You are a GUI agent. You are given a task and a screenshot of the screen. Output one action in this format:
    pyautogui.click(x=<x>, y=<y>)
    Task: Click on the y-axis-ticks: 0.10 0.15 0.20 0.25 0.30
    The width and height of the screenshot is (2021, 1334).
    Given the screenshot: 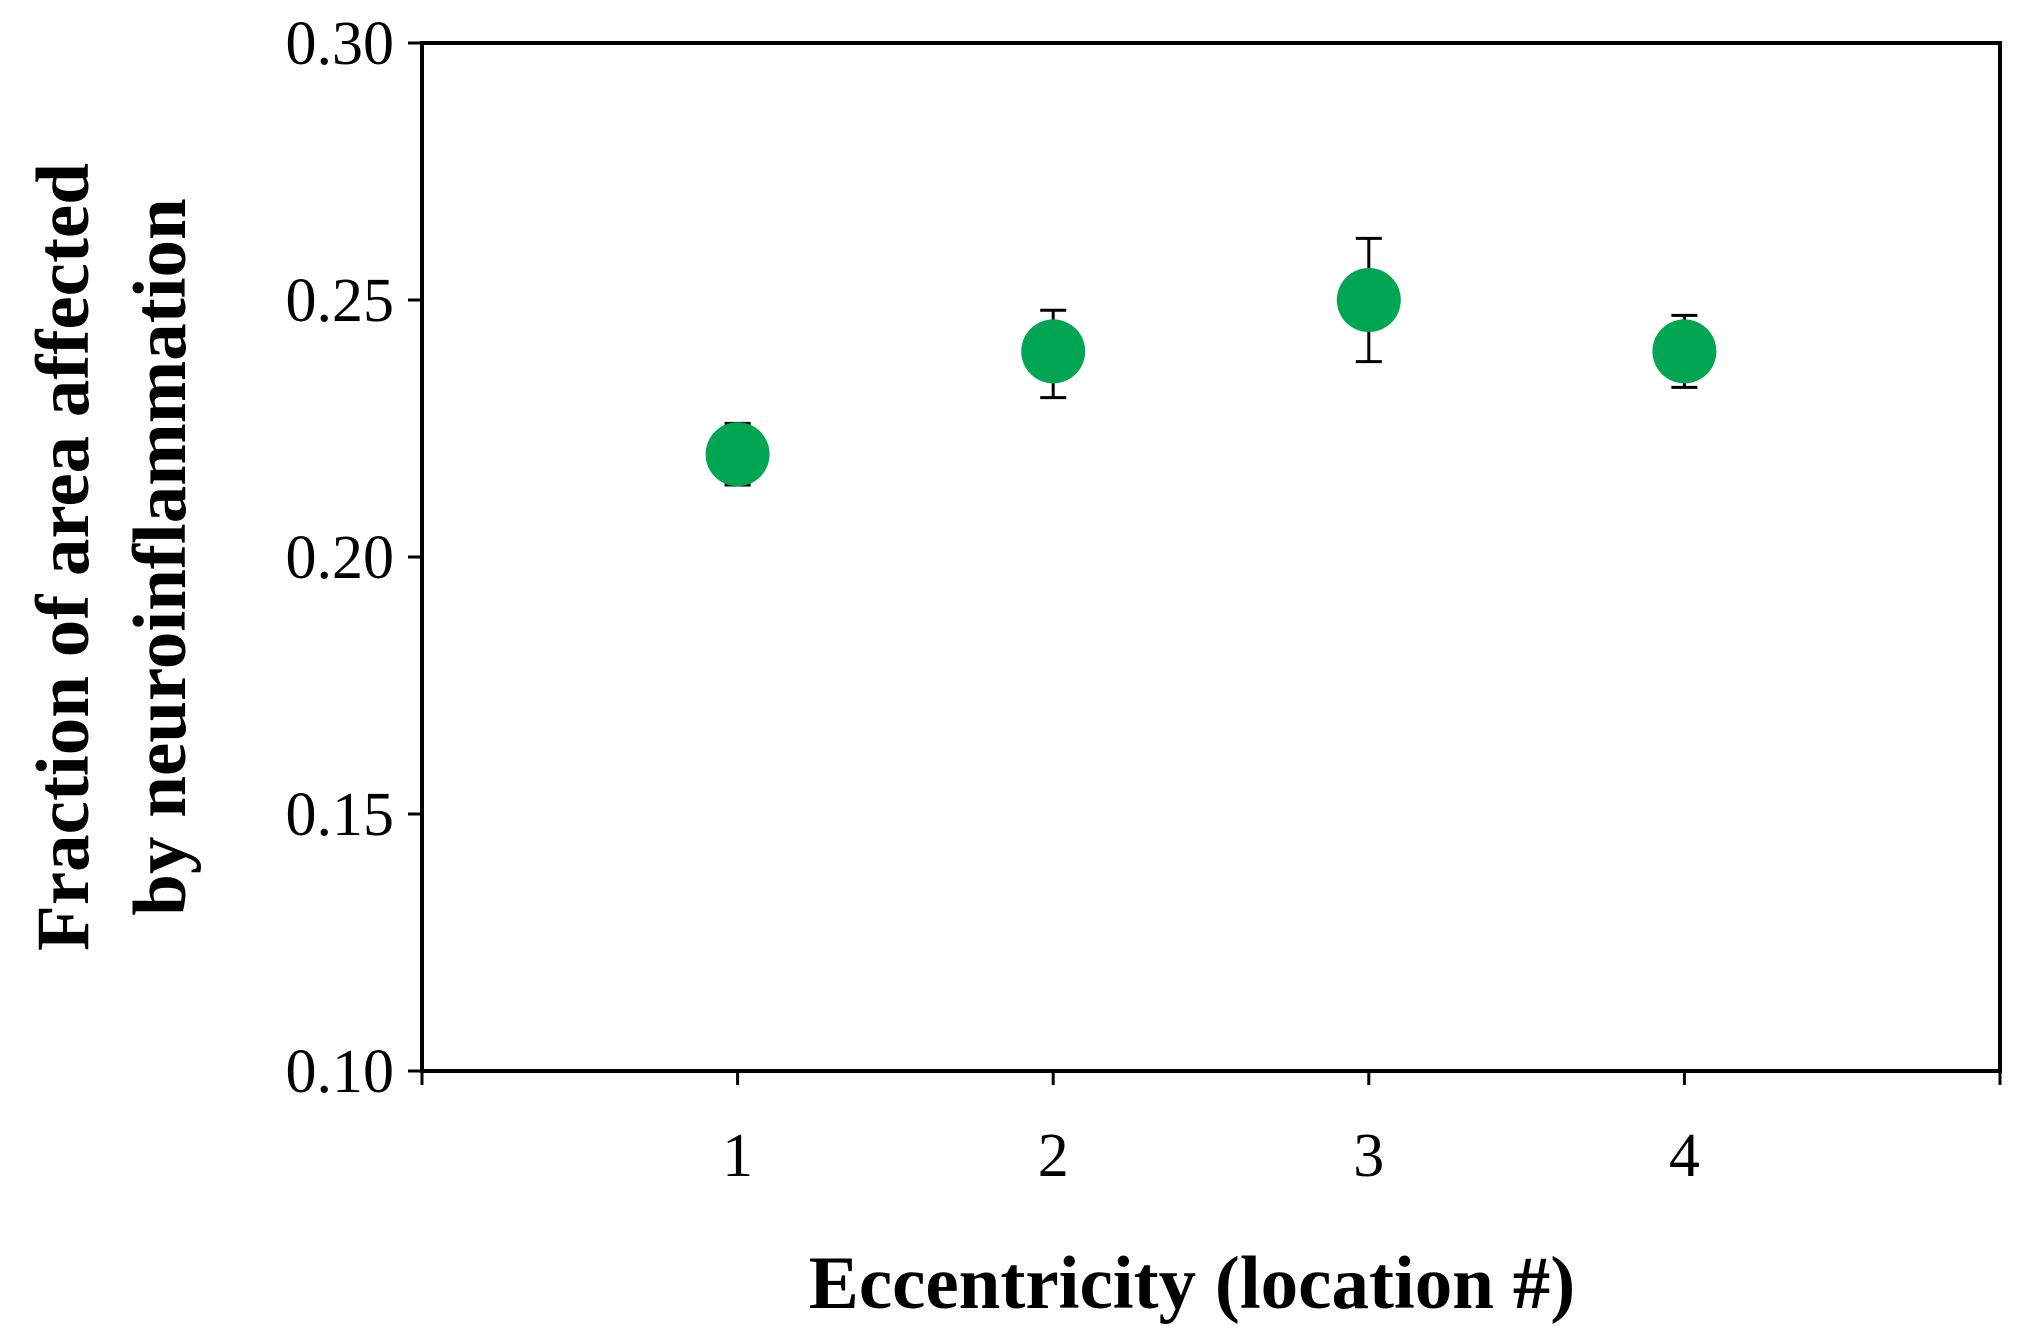 What is the action you would take?
    pyautogui.click(x=354, y=558)
    